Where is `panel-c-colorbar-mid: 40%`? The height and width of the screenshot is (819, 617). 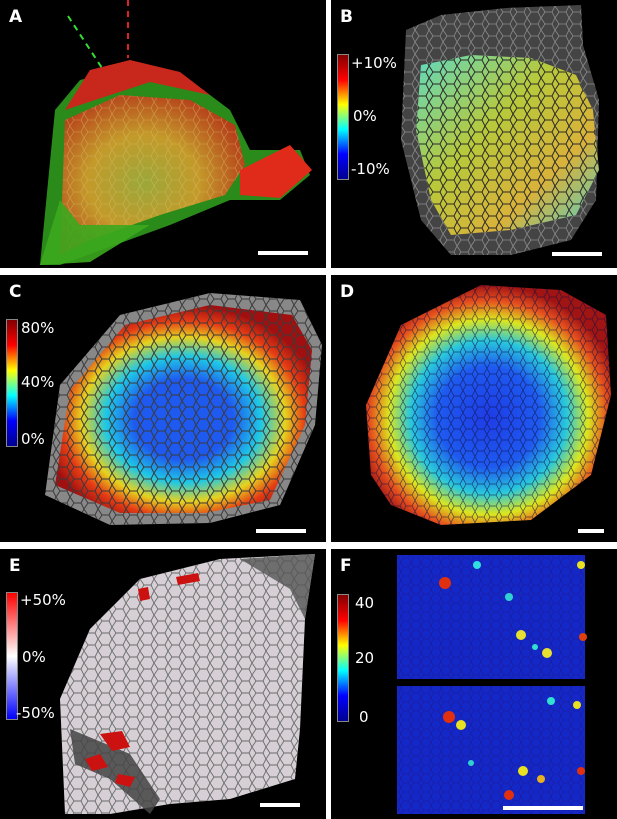
panel-c-colorbar-mid: 40% is located at coordinates (38, 382).